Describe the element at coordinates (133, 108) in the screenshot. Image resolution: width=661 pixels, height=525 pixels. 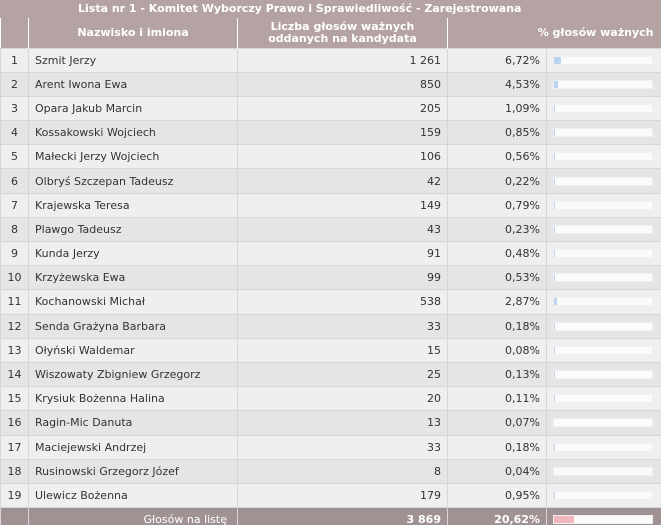
I see `candidate-name: Opara Jakub Marcin` at that location.